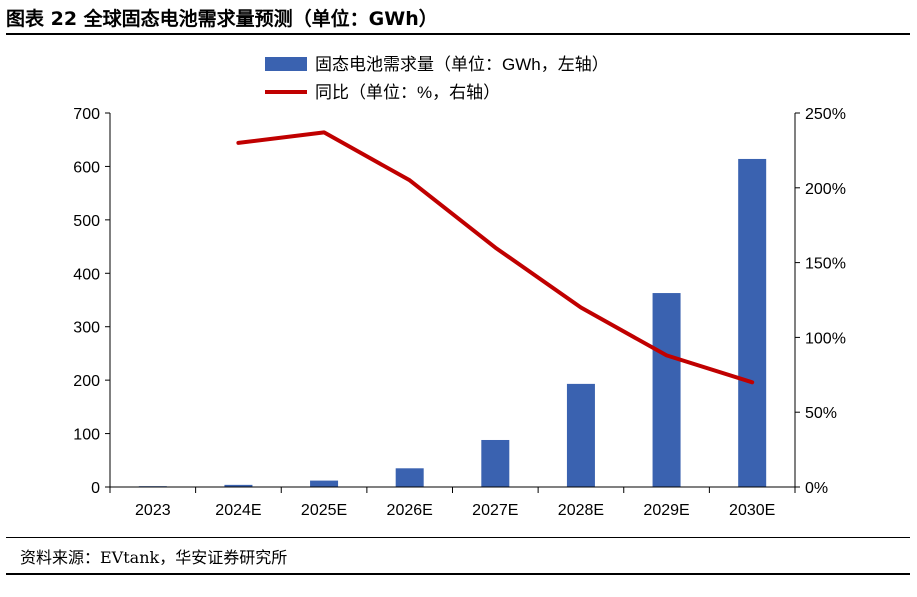  Describe the element at coordinates (825, 338) in the screenshot. I see `right-tick-label: 100%` at that location.